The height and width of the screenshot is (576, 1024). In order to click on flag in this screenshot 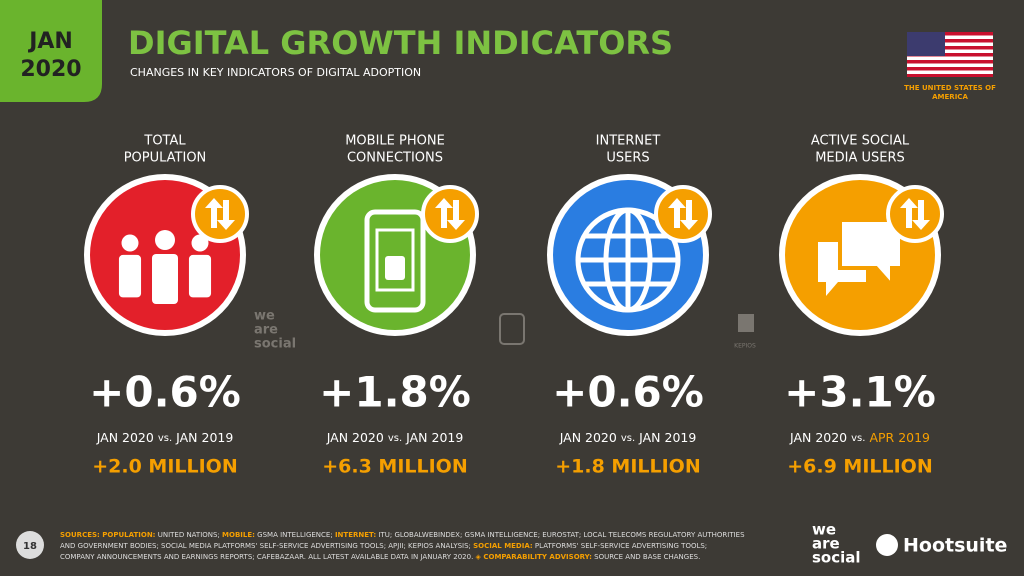, I will do `click(950, 54)`.